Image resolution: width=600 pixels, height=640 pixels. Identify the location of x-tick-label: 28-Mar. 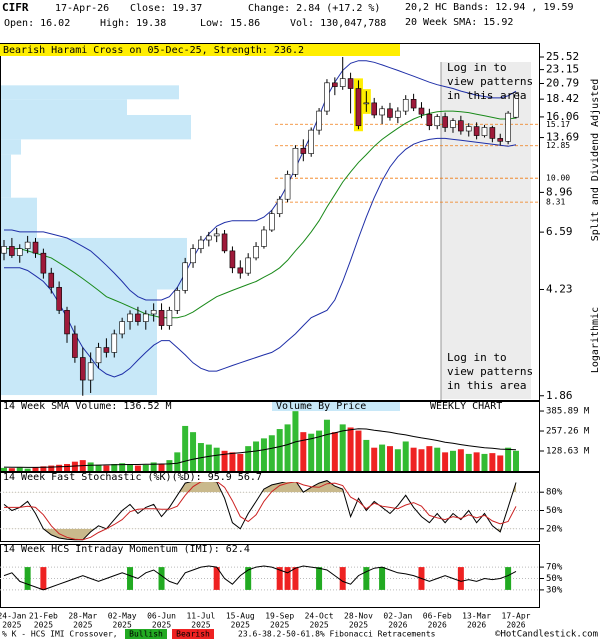
(82, 616).